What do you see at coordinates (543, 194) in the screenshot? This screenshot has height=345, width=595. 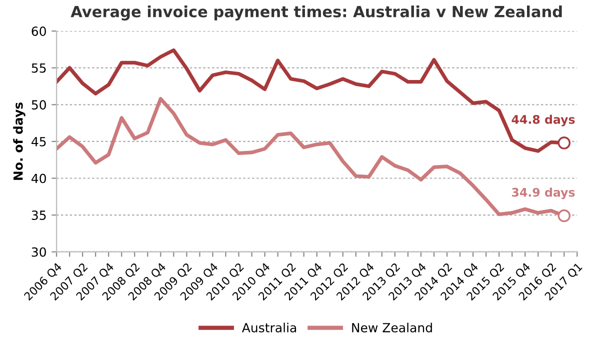 I see `annotation: 34.9 days` at bounding box center [543, 194].